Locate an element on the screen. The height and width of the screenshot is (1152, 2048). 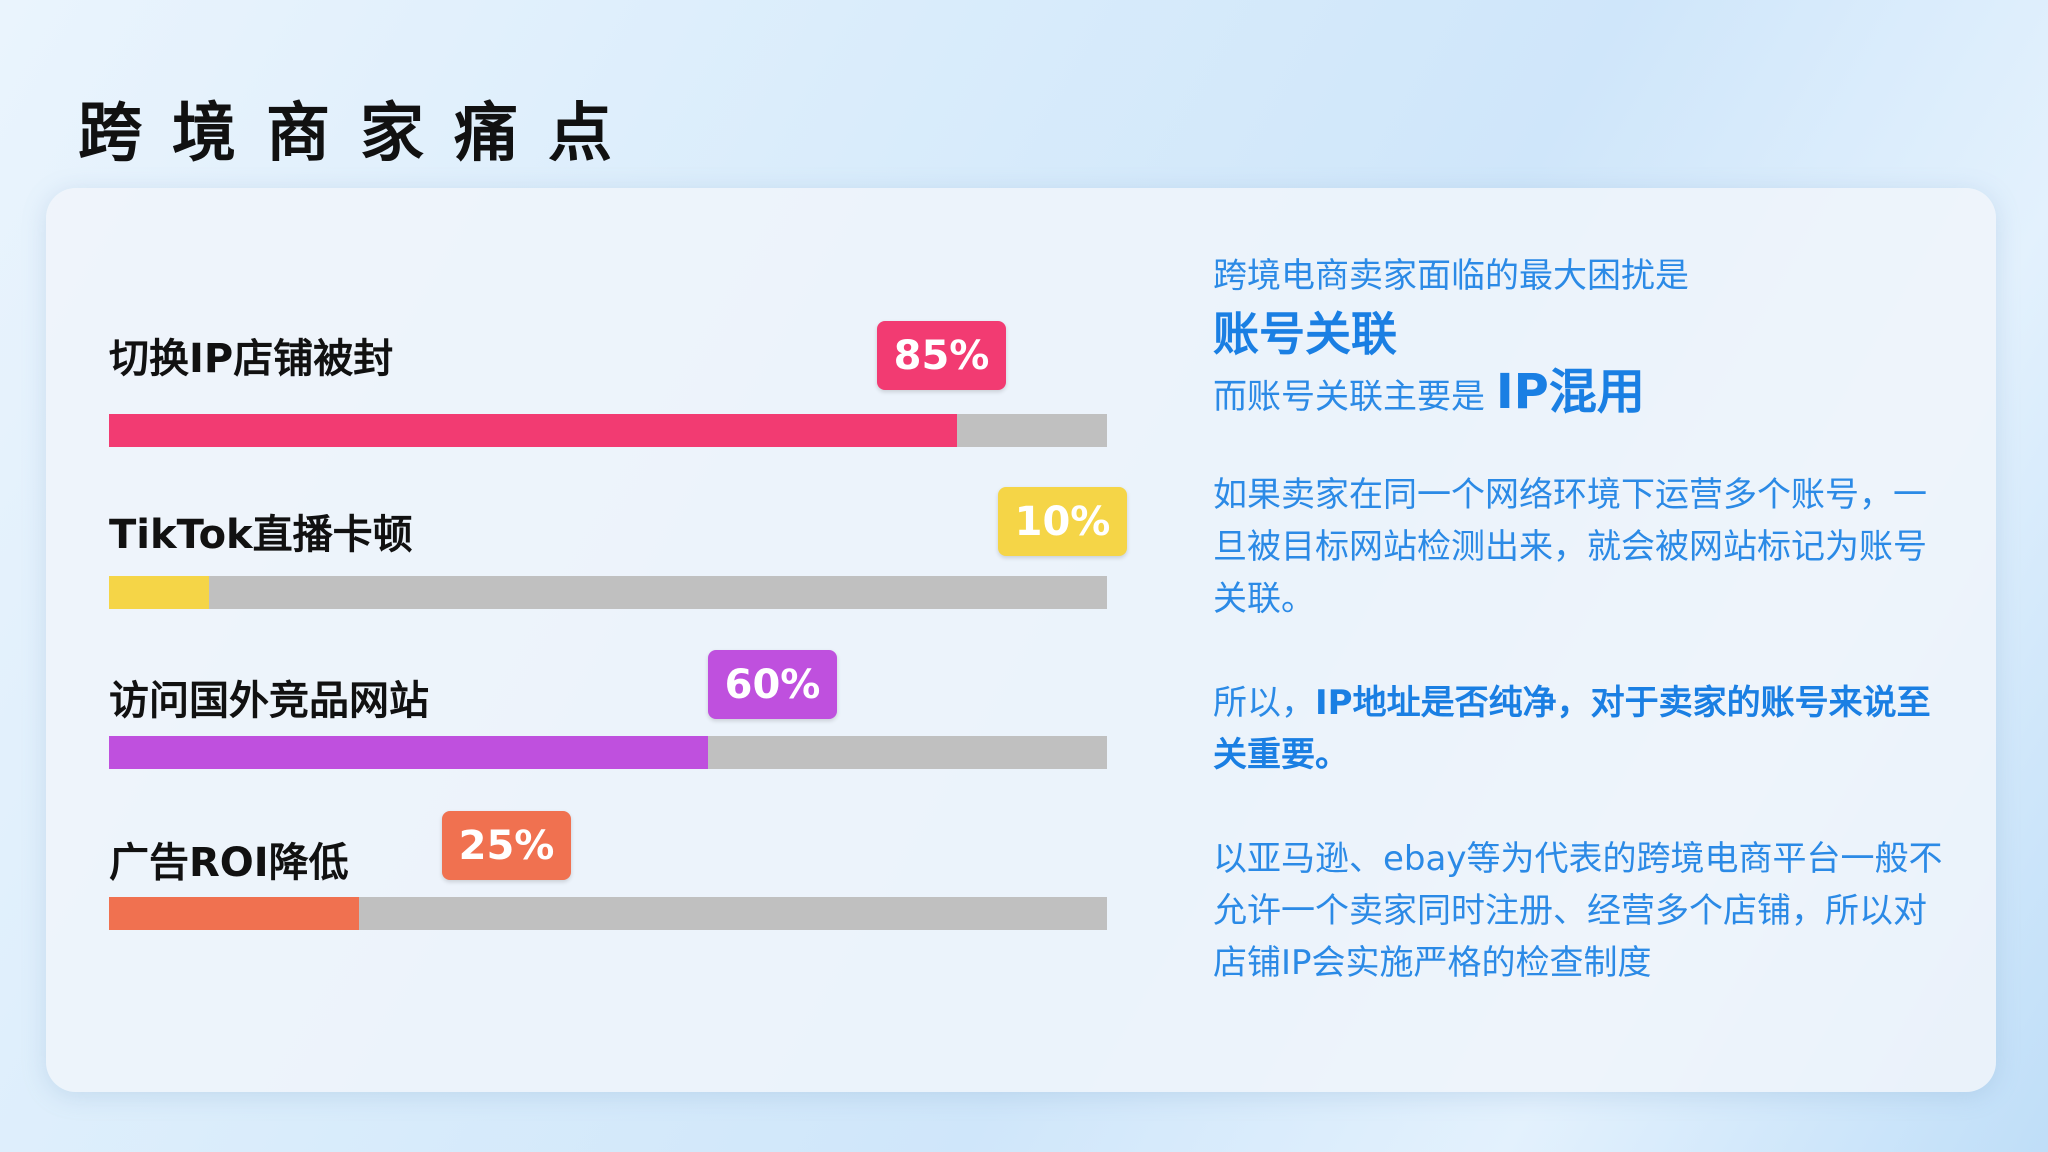
percent-badge: 60% is located at coordinates (772, 684).